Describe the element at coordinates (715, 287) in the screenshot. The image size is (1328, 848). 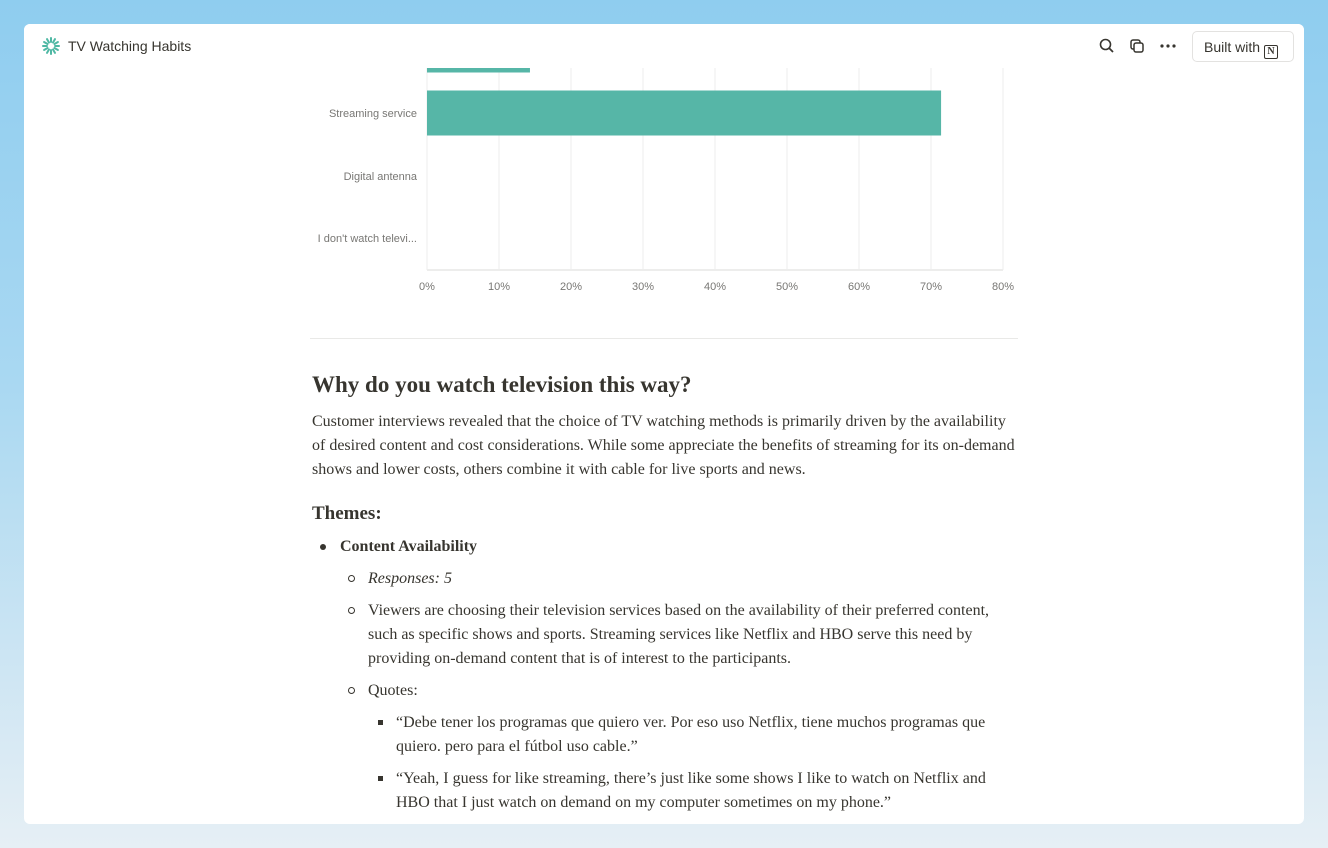
I see `x-tick-label: 40%` at that location.